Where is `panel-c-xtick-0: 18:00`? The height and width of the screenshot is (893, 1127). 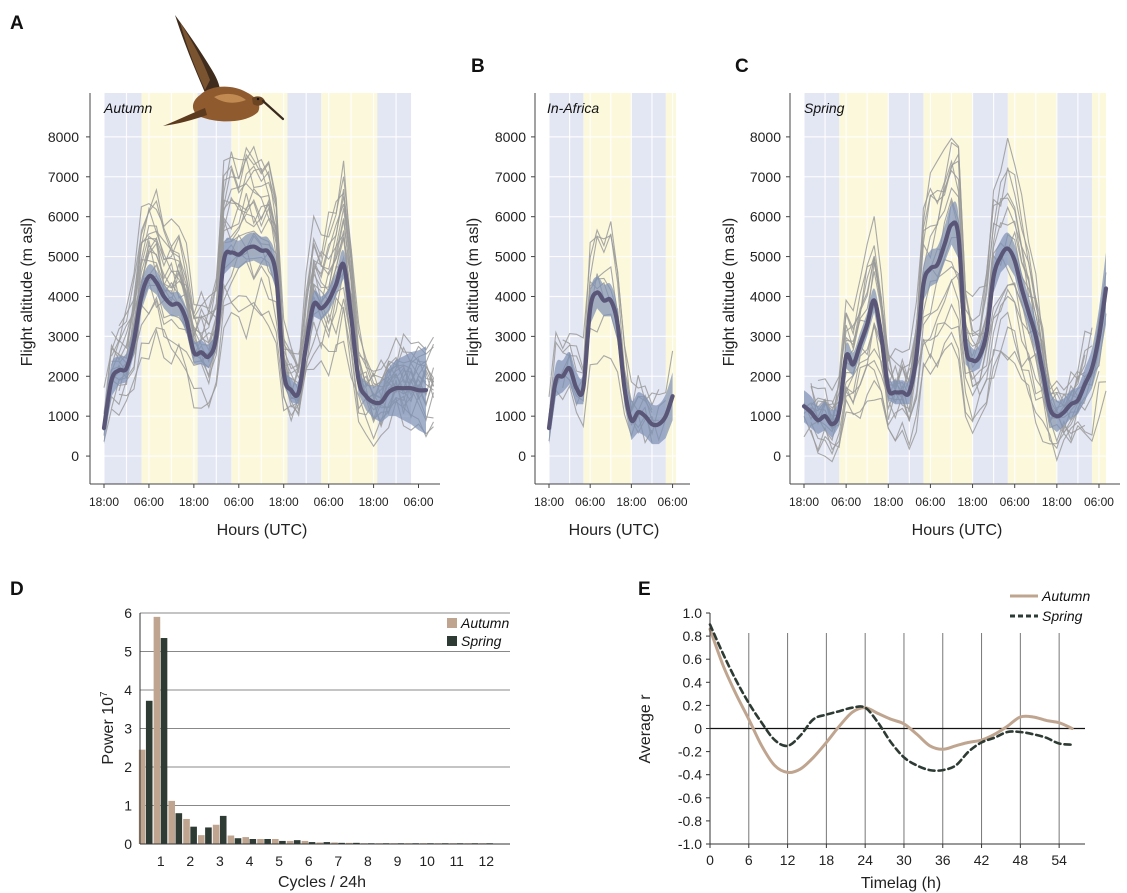
panel-c-xtick-0: 18:00 is located at coordinates (804, 502).